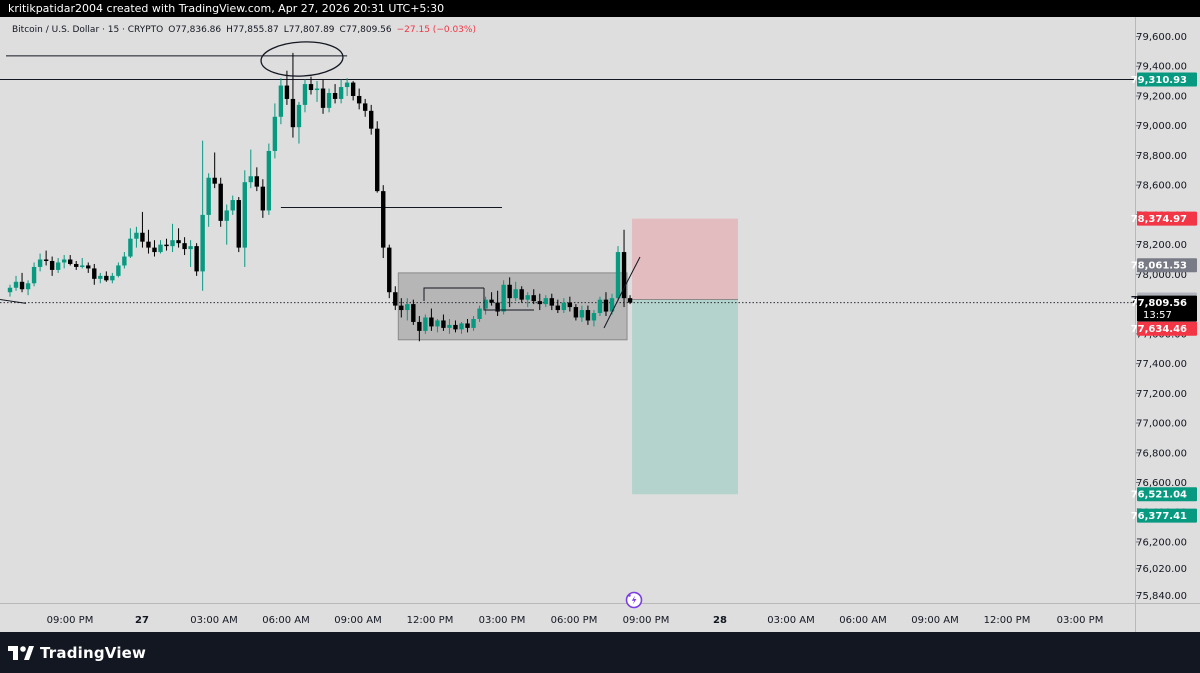 This screenshot has height=673, width=1200. What do you see at coordinates (685, 397) in the screenshot?
I see `take-profit-zone` at bounding box center [685, 397].